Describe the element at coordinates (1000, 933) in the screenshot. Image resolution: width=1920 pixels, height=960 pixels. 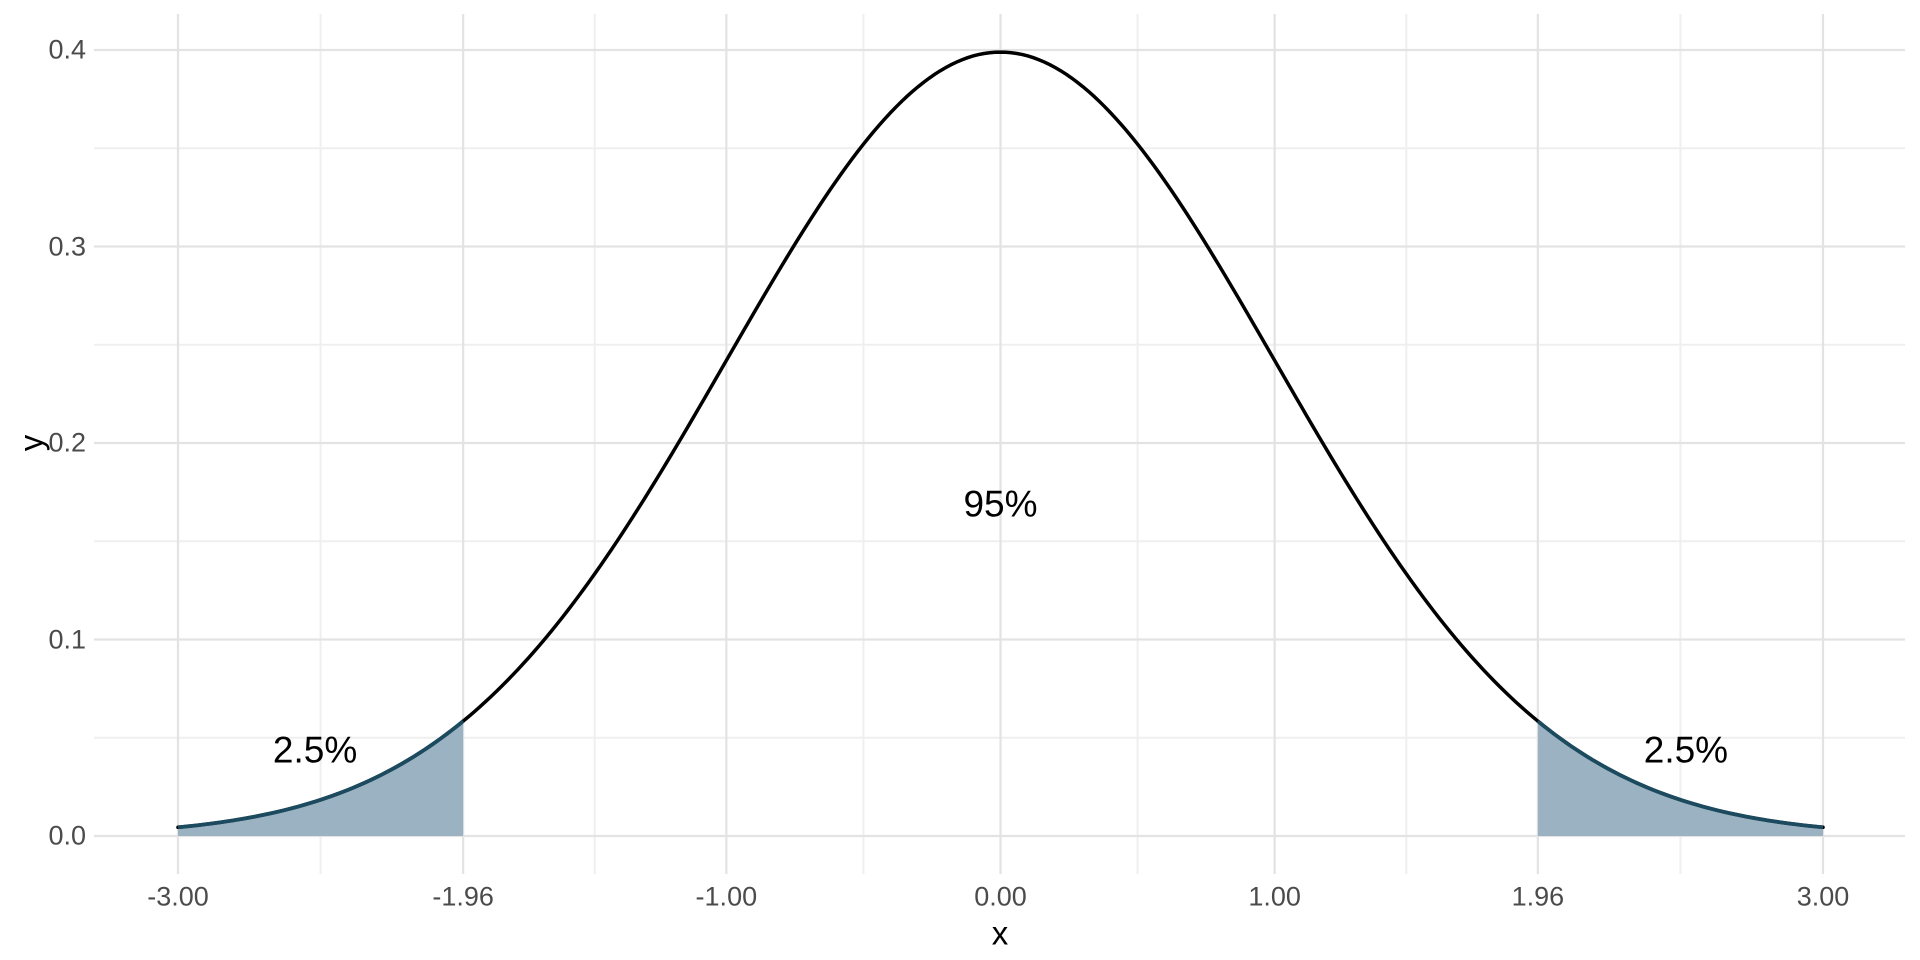
I see `x-axis-title: x` at that location.